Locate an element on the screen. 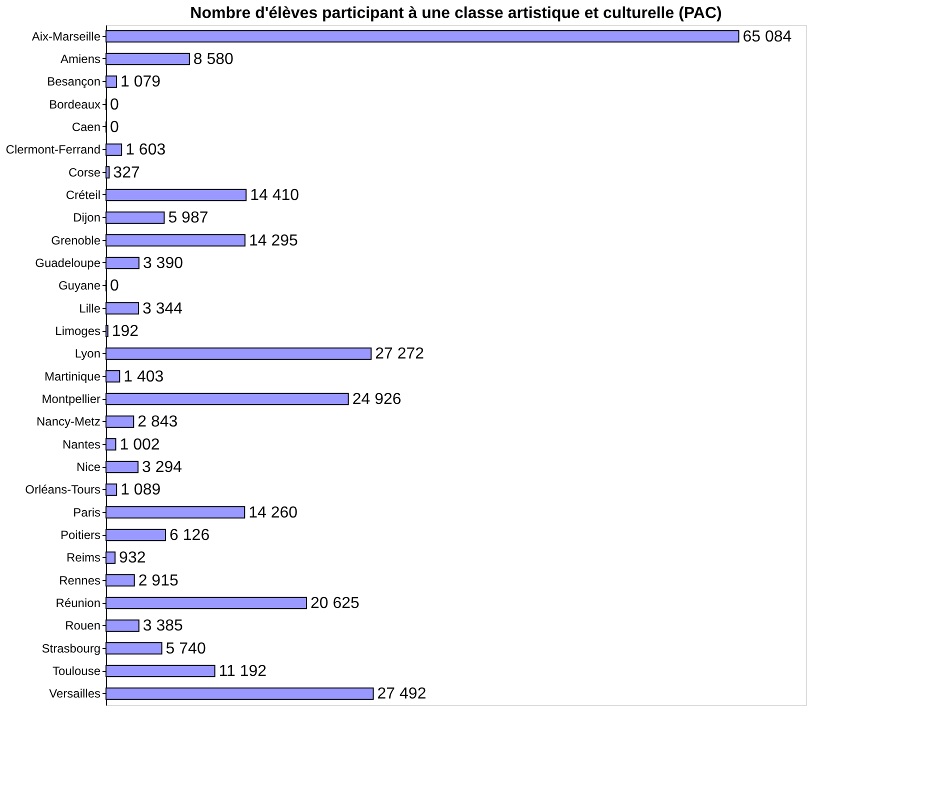  y-tick-label: Amiens is located at coordinates (80, 59).